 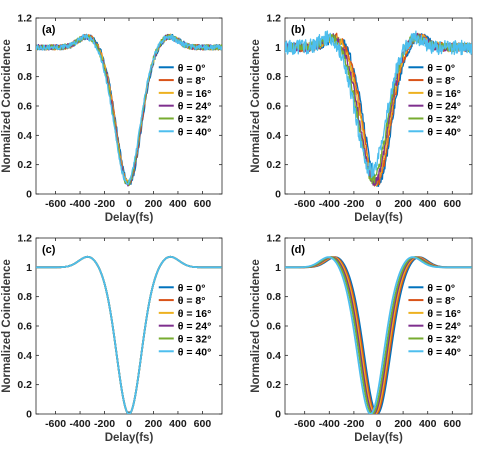 I want to click on panel-label: (a), so click(x=49, y=30).